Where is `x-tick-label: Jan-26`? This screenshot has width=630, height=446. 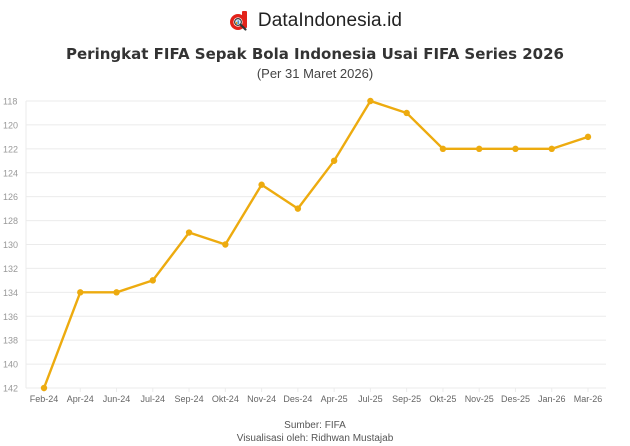
x-tick-label: Jan-26 is located at coordinates (552, 399).